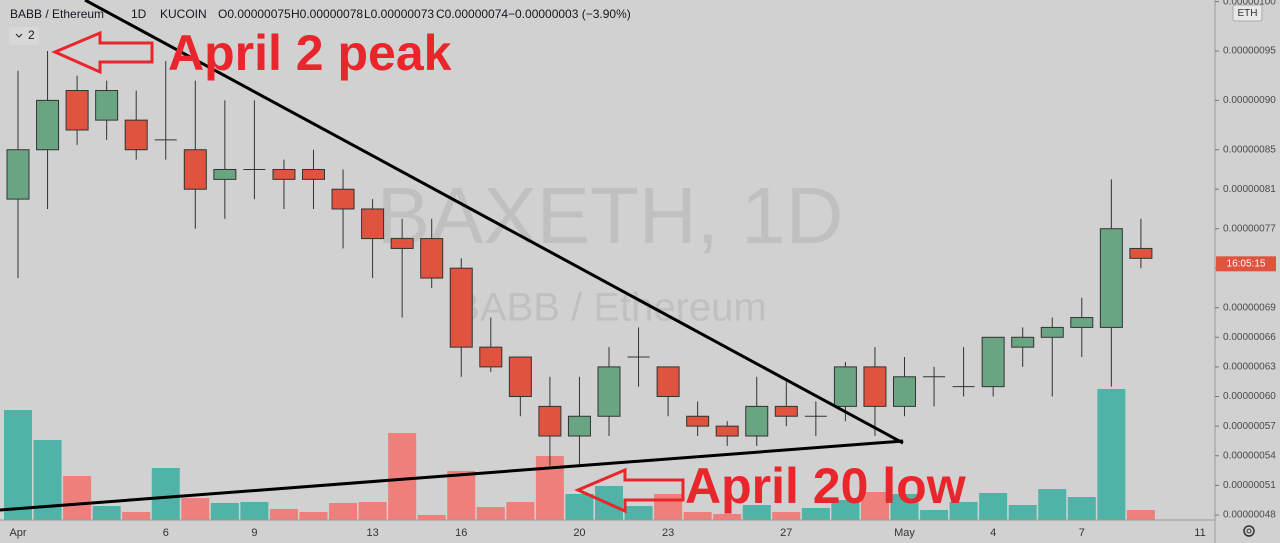 The height and width of the screenshot is (543, 1280). Describe the element at coordinates (461, 533) in the screenshot. I see `x-tick-label: 16` at that location.